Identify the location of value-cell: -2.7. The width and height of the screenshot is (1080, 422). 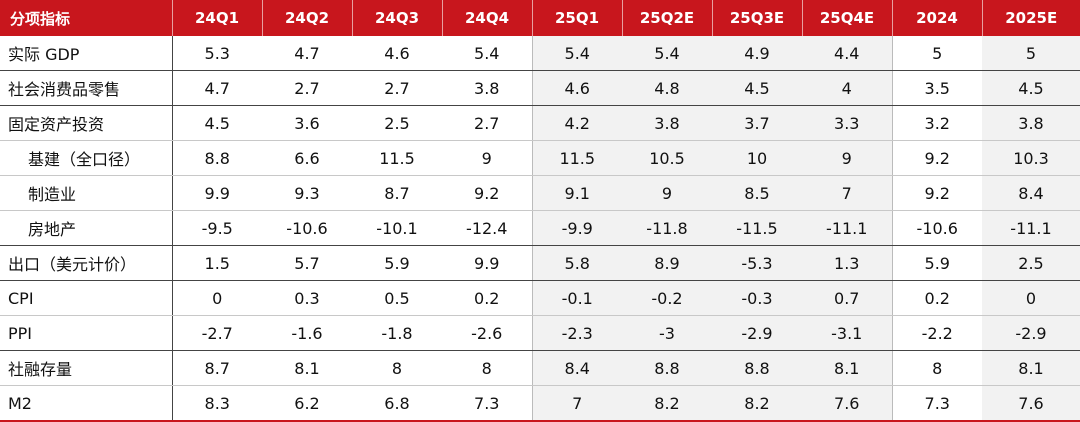
(217, 333).